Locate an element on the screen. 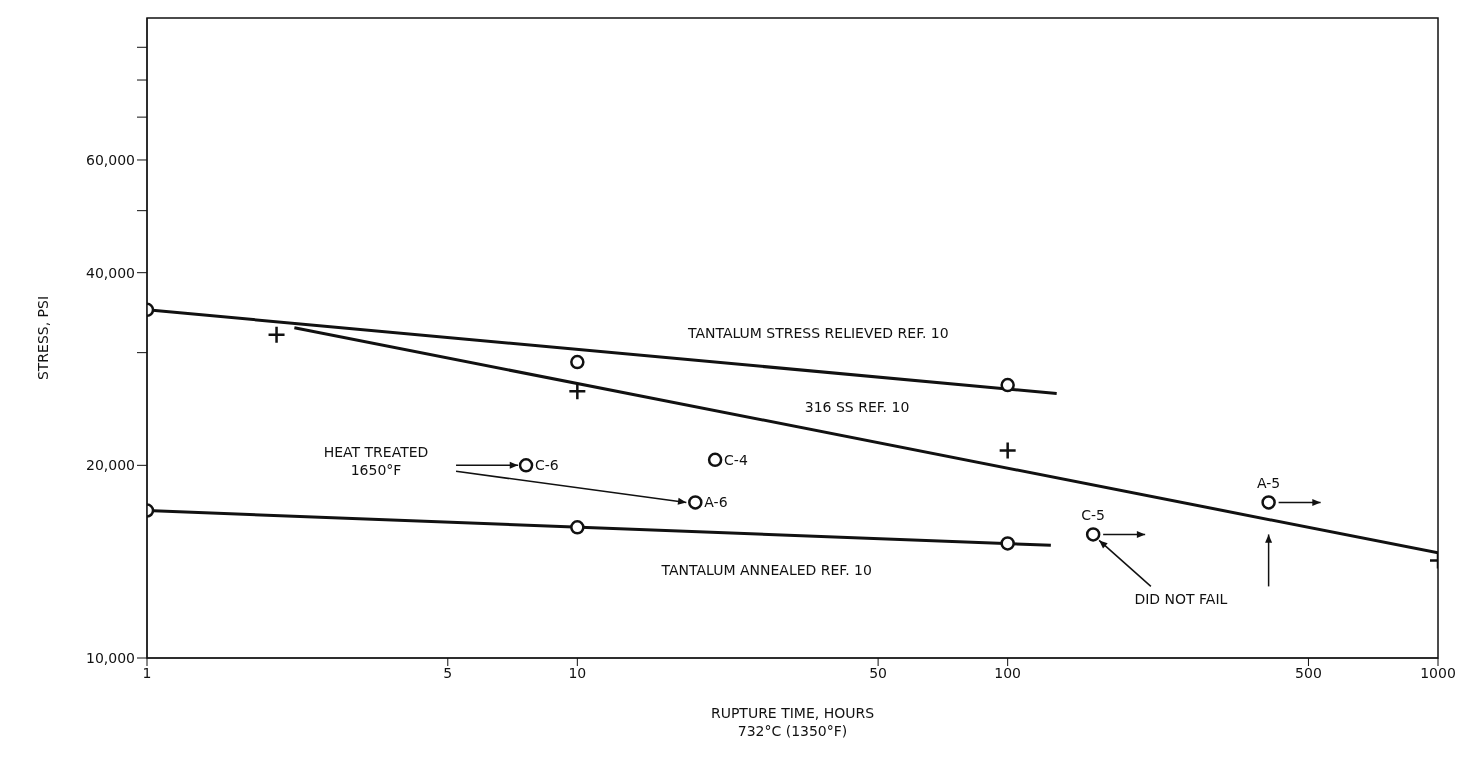 The image size is (1483, 769). y-tick-label: 20,000 is located at coordinates (110, 465).